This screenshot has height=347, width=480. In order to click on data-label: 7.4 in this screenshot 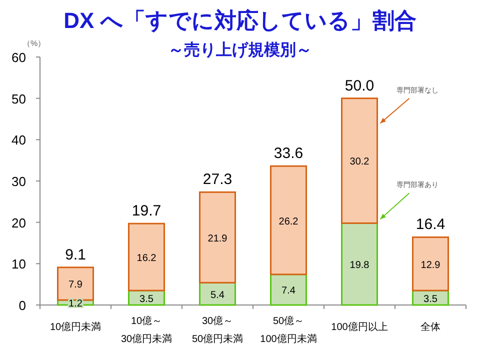, I will do `click(289, 291)`.